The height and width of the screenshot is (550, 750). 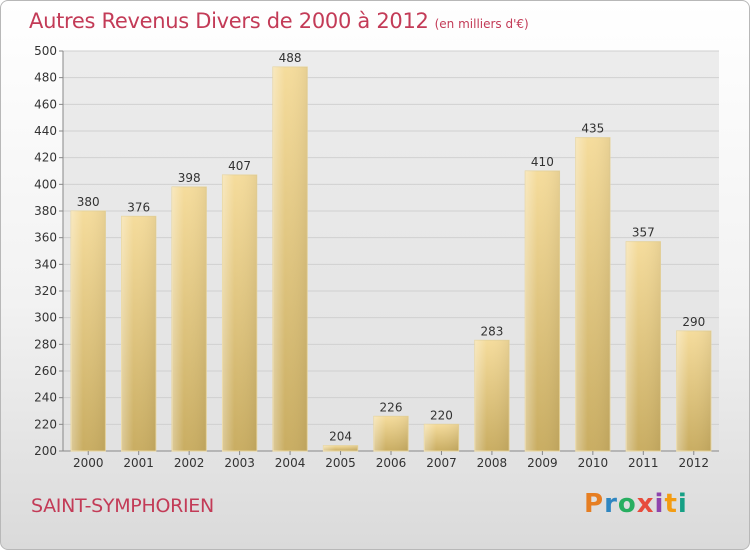 I want to click on x-tick-label: 2000, so click(x=88, y=463).